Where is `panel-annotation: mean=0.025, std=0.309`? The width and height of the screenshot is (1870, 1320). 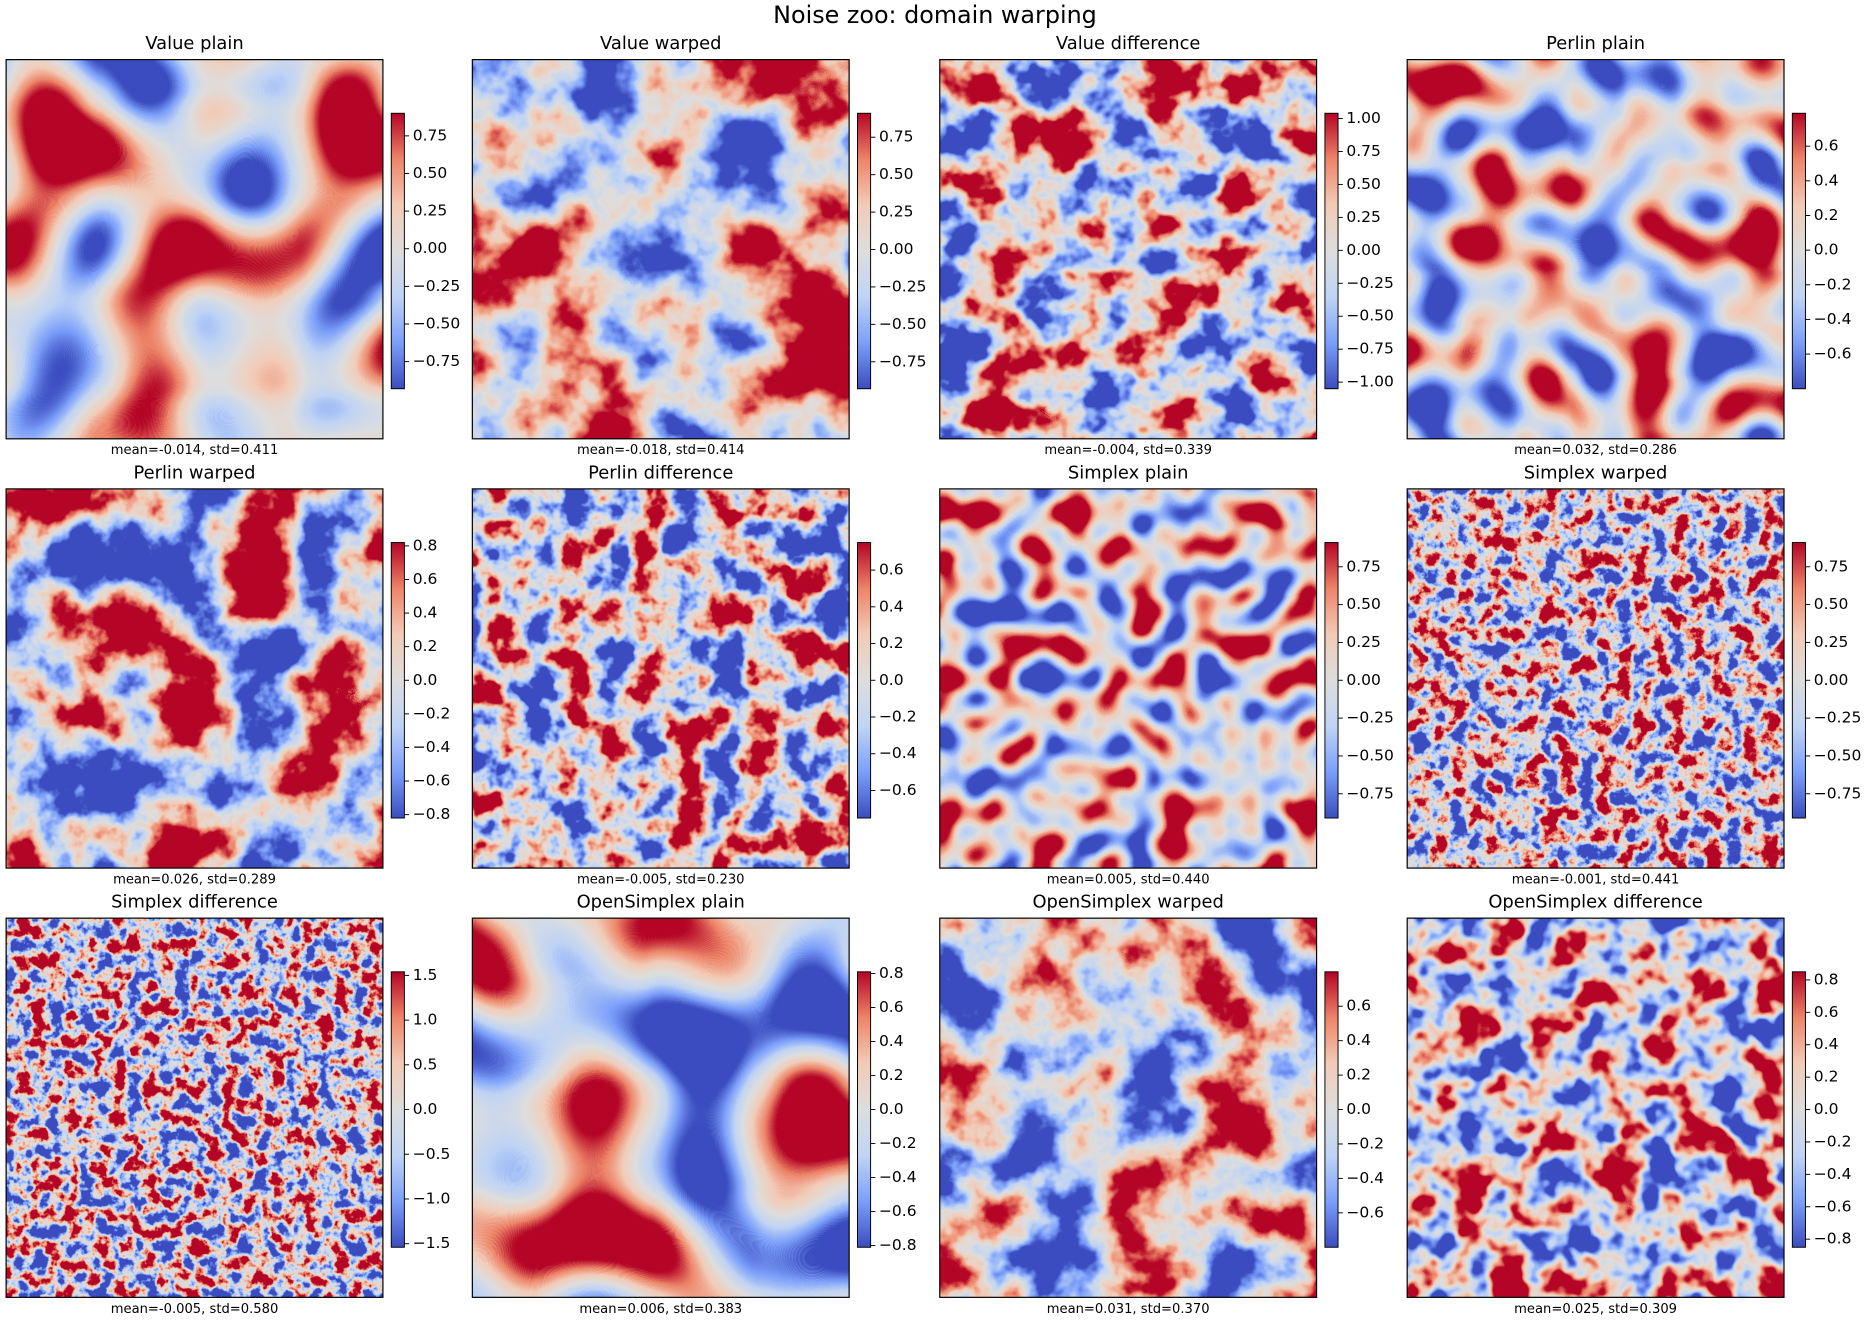 panel-annotation: mean=0.025, std=0.309 is located at coordinates (1595, 1309).